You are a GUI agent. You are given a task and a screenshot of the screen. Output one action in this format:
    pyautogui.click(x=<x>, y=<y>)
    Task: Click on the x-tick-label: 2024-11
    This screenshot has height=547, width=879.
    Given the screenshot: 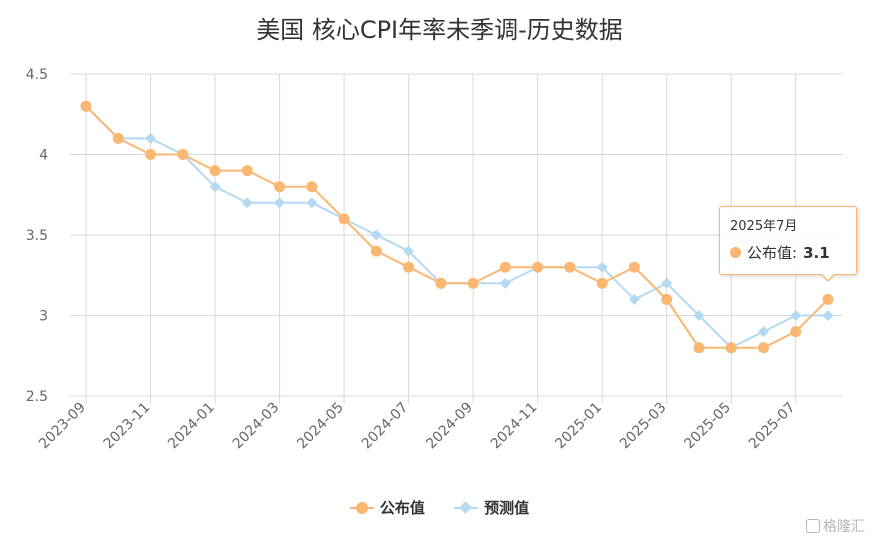 What is the action you would take?
    pyautogui.click(x=514, y=426)
    